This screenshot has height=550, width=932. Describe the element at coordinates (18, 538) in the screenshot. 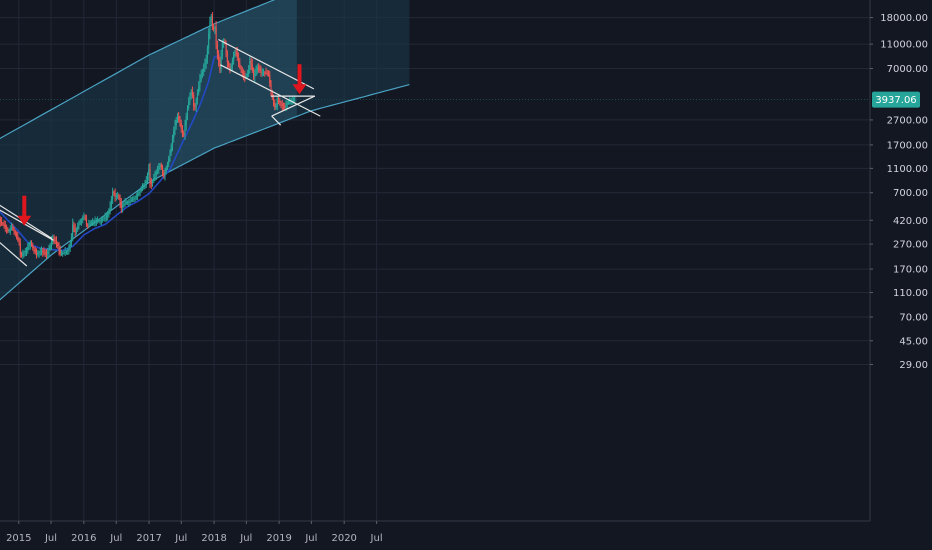

I see `x-tick-label: 2015` at that location.